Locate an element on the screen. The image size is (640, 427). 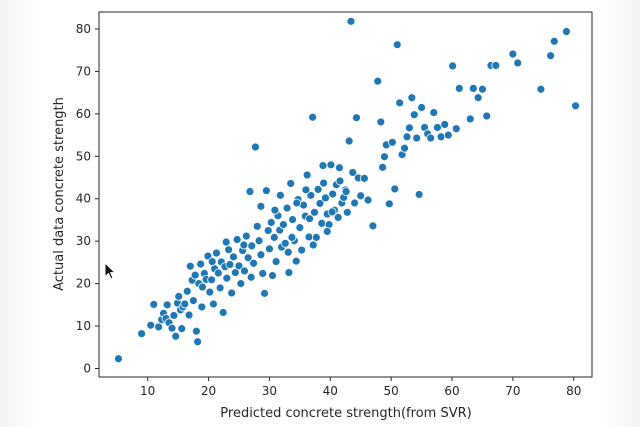
y-tick-label: 60 is located at coordinates (83, 114).